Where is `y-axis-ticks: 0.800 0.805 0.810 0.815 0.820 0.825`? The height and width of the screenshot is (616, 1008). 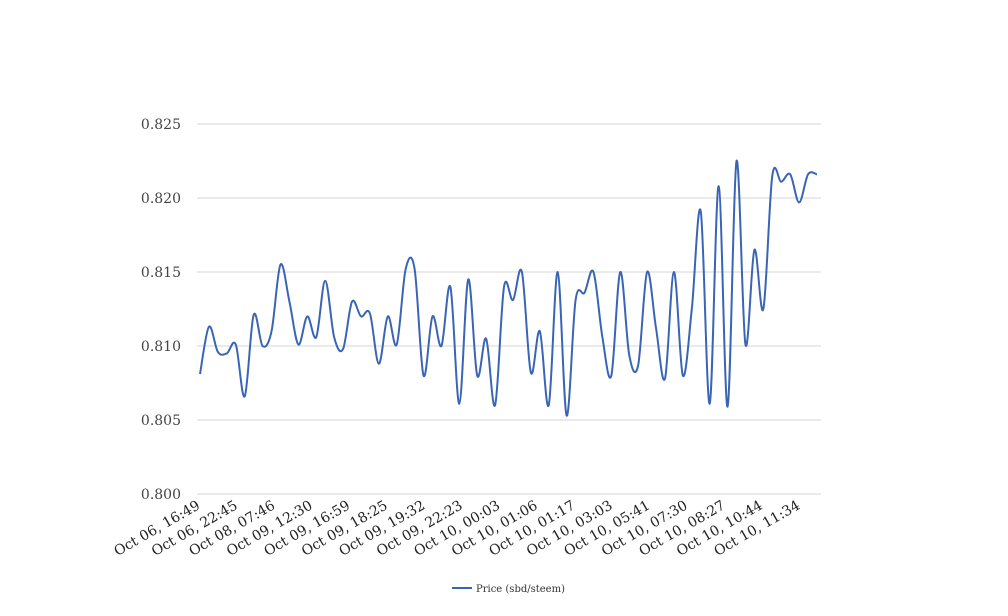 y-axis-ticks: 0.800 0.805 0.810 0.815 0.820 0.825 is located at coordinates (161, 310).